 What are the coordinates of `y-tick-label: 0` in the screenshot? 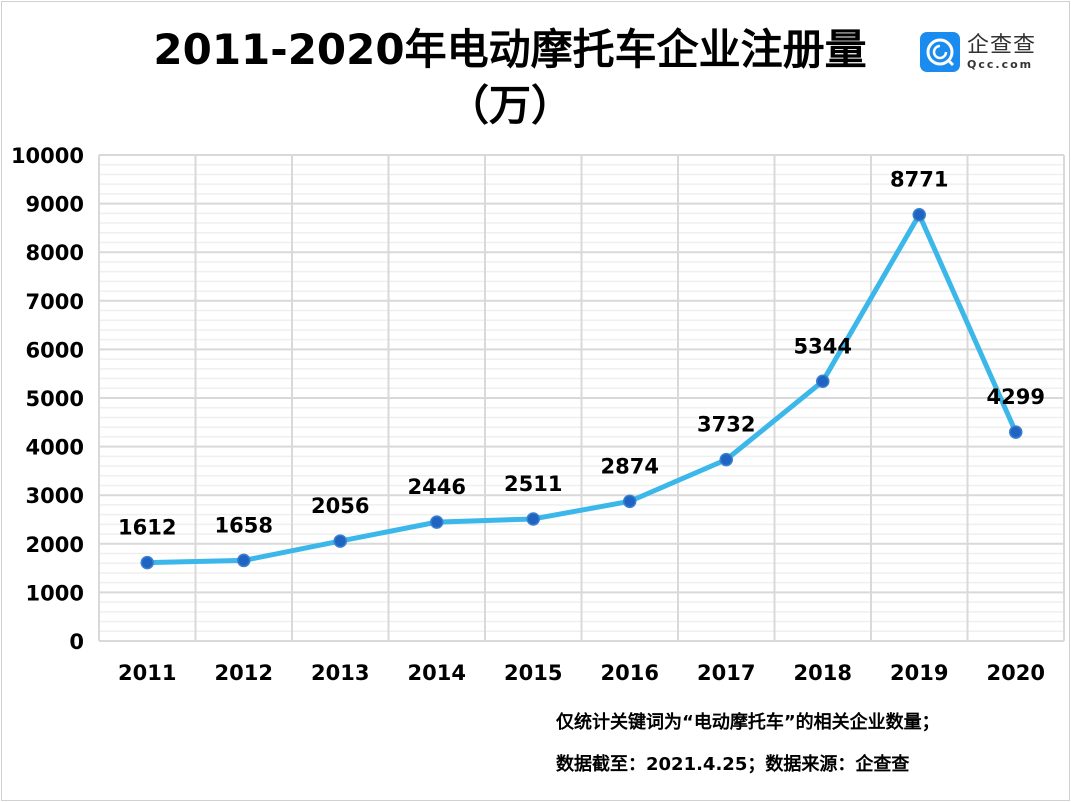 It's located at (76, 642).